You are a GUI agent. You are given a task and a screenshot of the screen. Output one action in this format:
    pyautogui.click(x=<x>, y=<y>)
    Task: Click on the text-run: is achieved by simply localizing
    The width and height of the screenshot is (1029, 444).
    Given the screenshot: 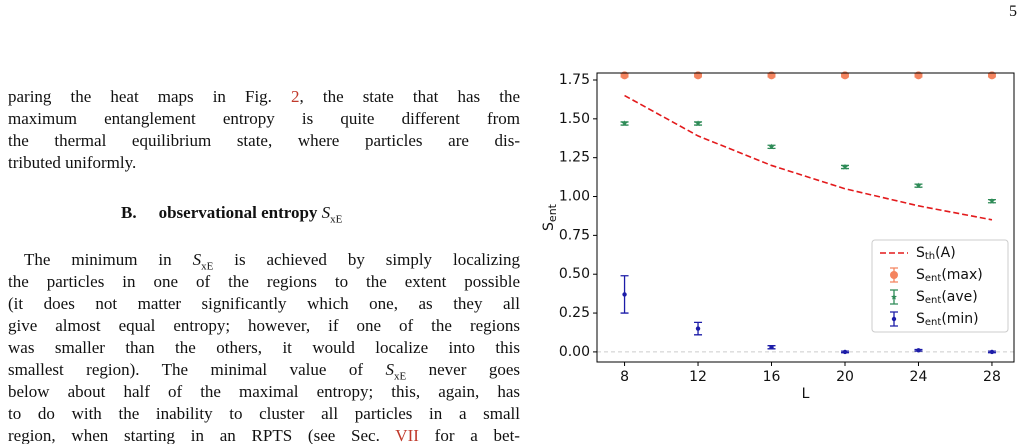 What is the action you would take?
    pyautogui.click(x=366, y=259)
    